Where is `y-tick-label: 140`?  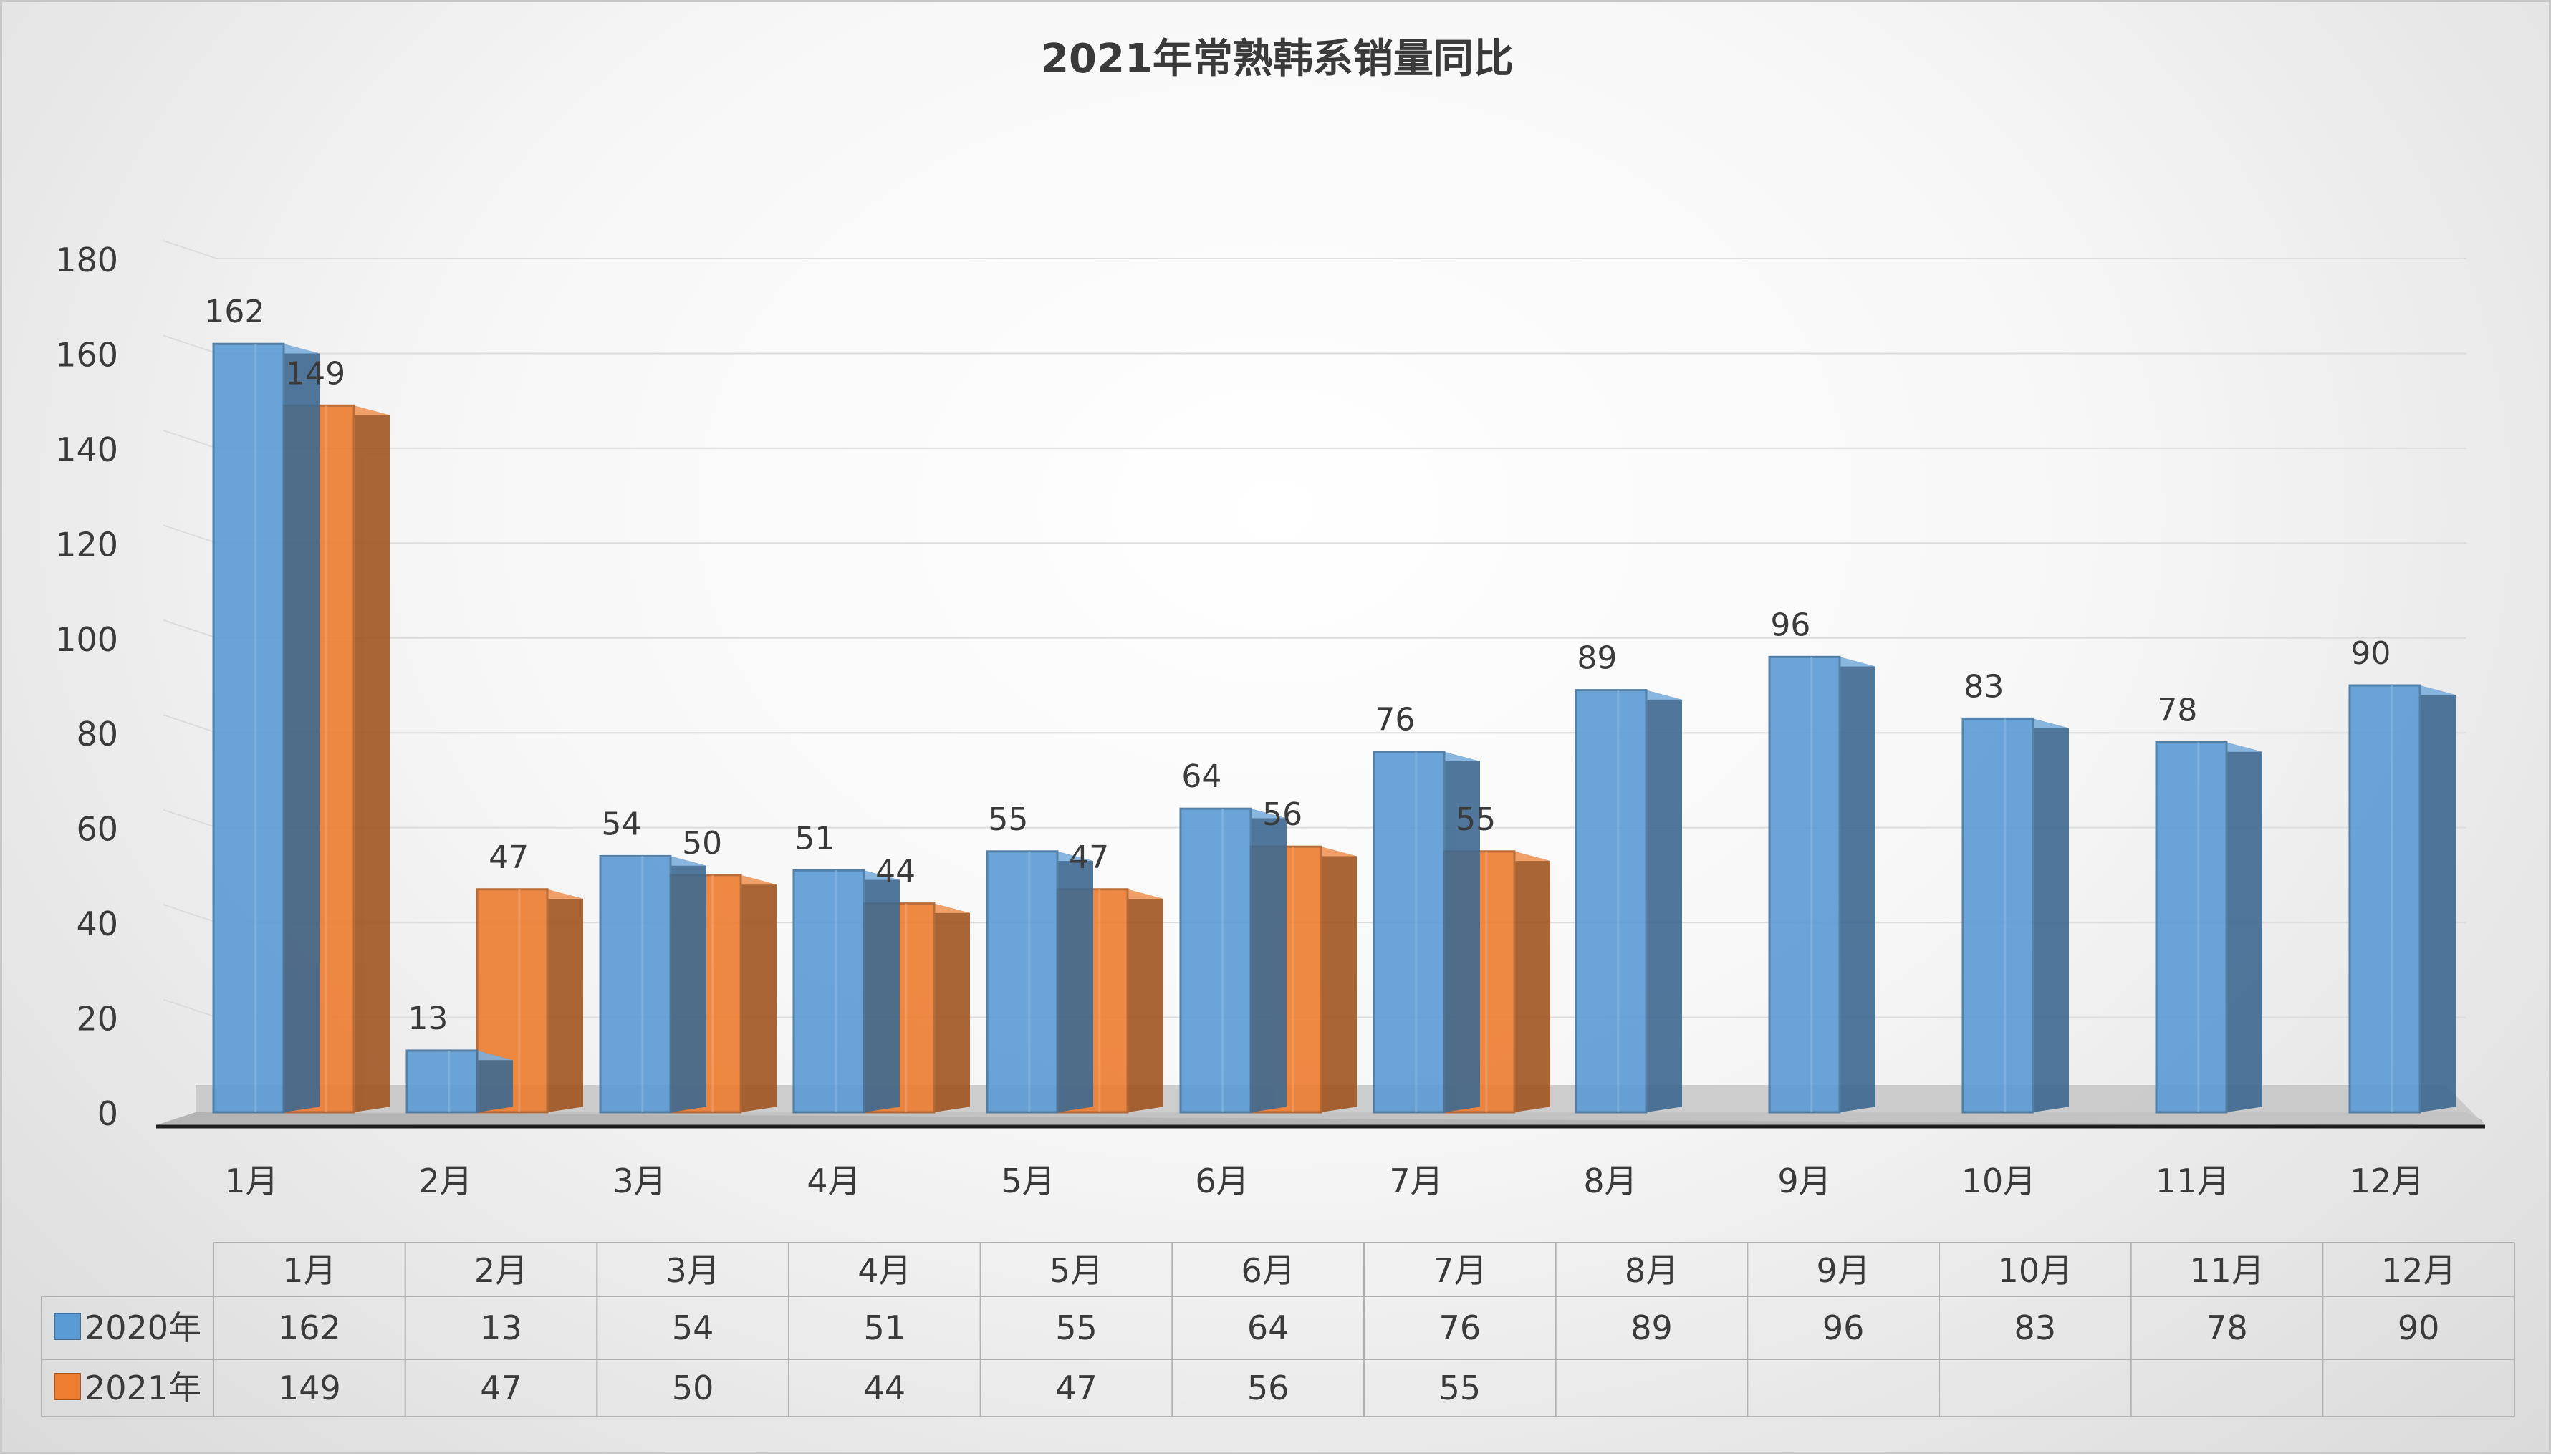 y-tick-label: 140 is located at coordinates (86, 449).